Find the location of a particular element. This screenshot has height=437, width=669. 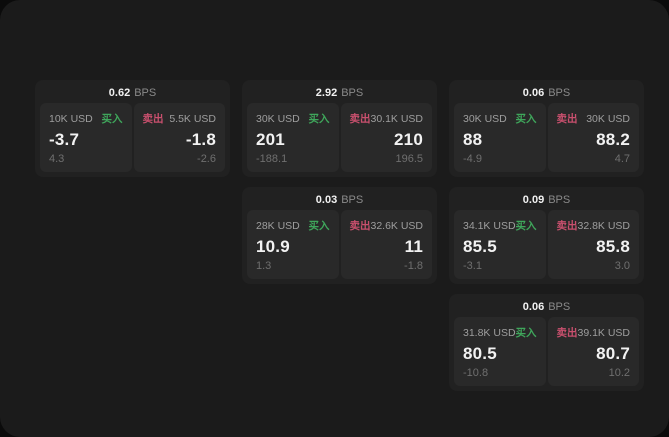

buy-cell: 31.8K USD 买入 80.5 -10.8 is located at coordinates (500, 351).